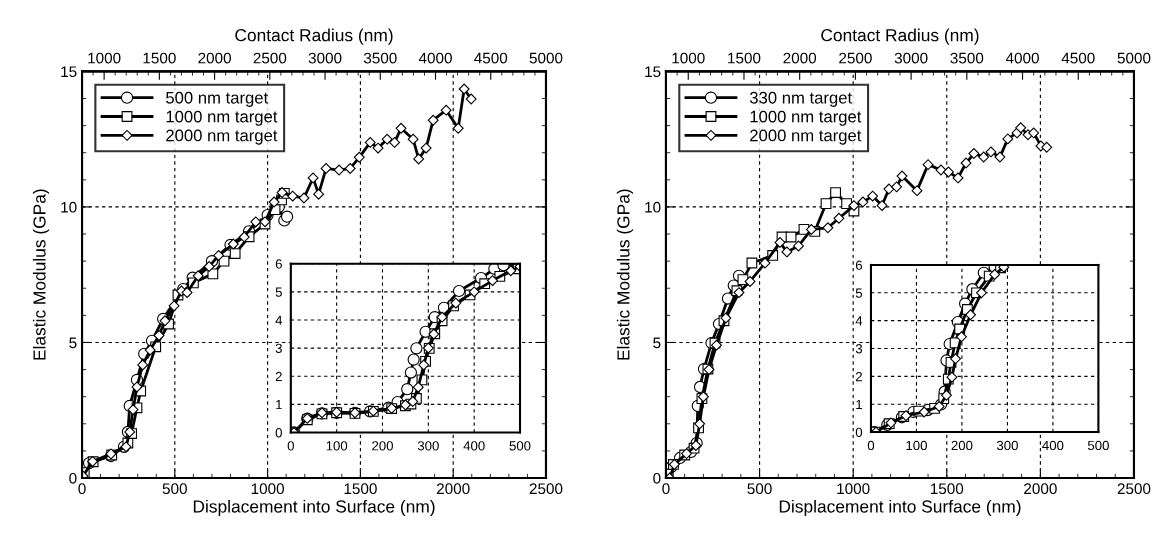 The width and height of the screenshot is (1157, 540). Describe the element at coordinates (801, 99) in the screenshot. I see `legend-label: 330 nm target` at that location.